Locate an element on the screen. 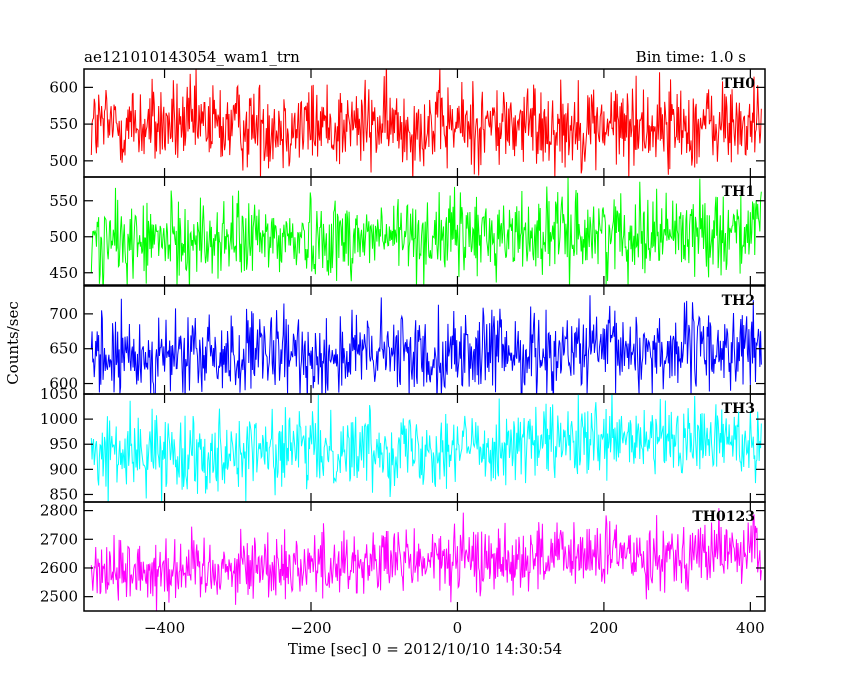 The image size is (850, 680). series-label-th0: TH0 is located at coordinates (739, 84).